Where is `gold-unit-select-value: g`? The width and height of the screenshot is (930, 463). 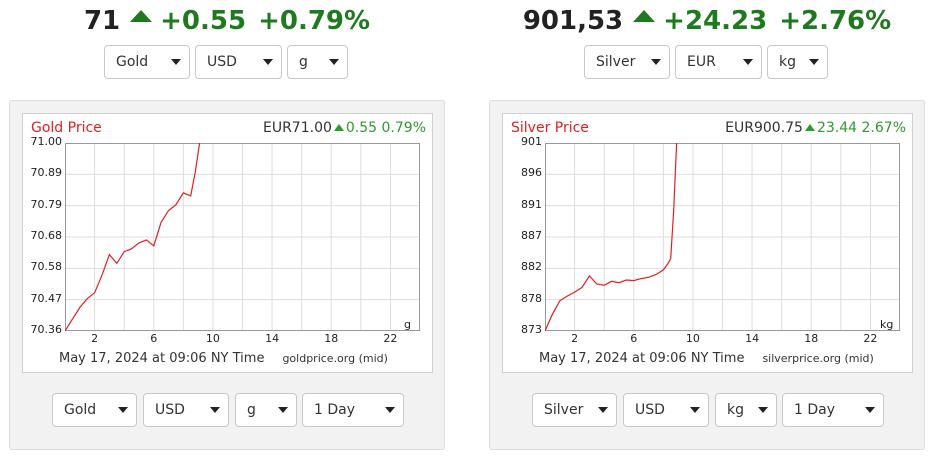
gold-unit-select-value: g is located at coordinates (303, 62).